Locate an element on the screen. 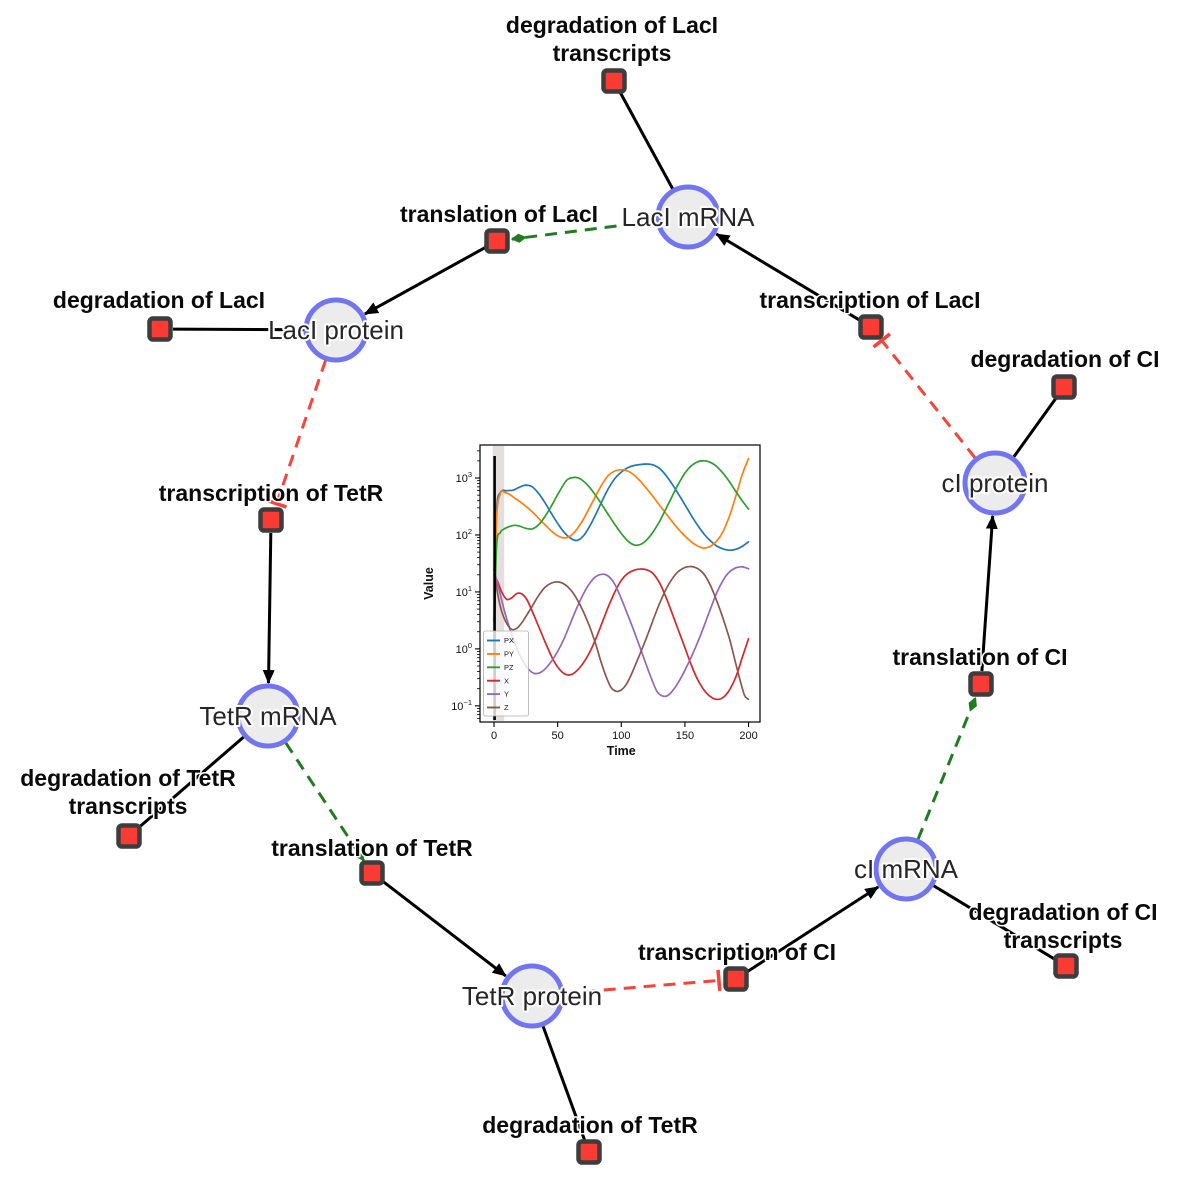 This screenshot has width=1189, height=1200. species-label-laci-mrna: LacI mRNA is located at coordinates (689, 217).